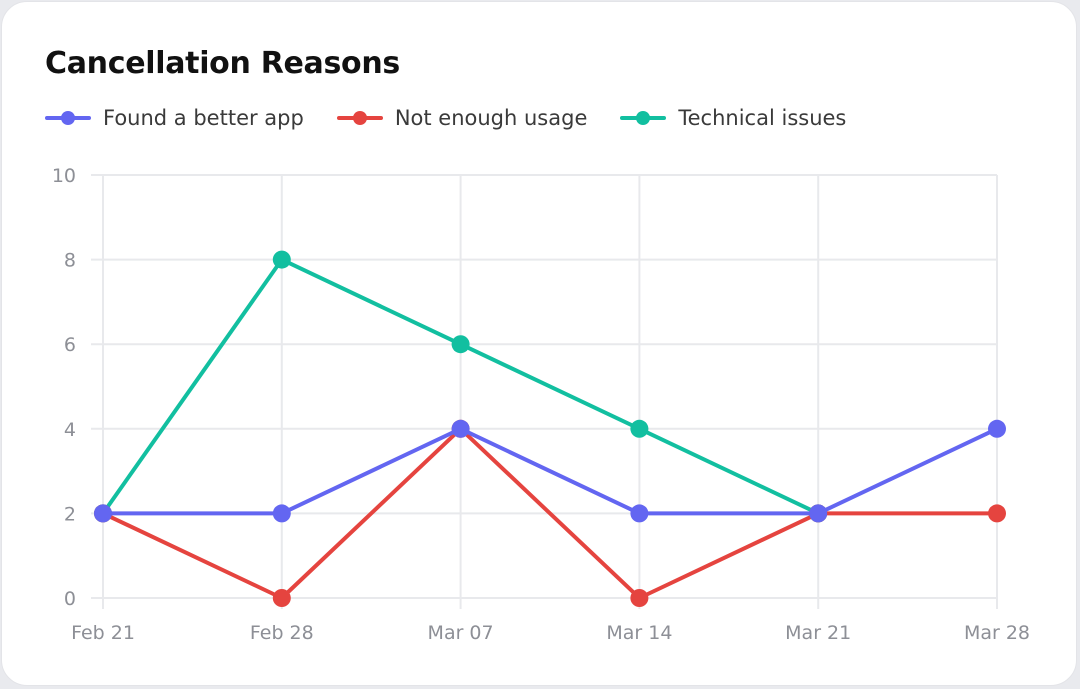 This screenshot has height=689, width=1080. I want to click on y-tick-label: 6, so click(70, 345).